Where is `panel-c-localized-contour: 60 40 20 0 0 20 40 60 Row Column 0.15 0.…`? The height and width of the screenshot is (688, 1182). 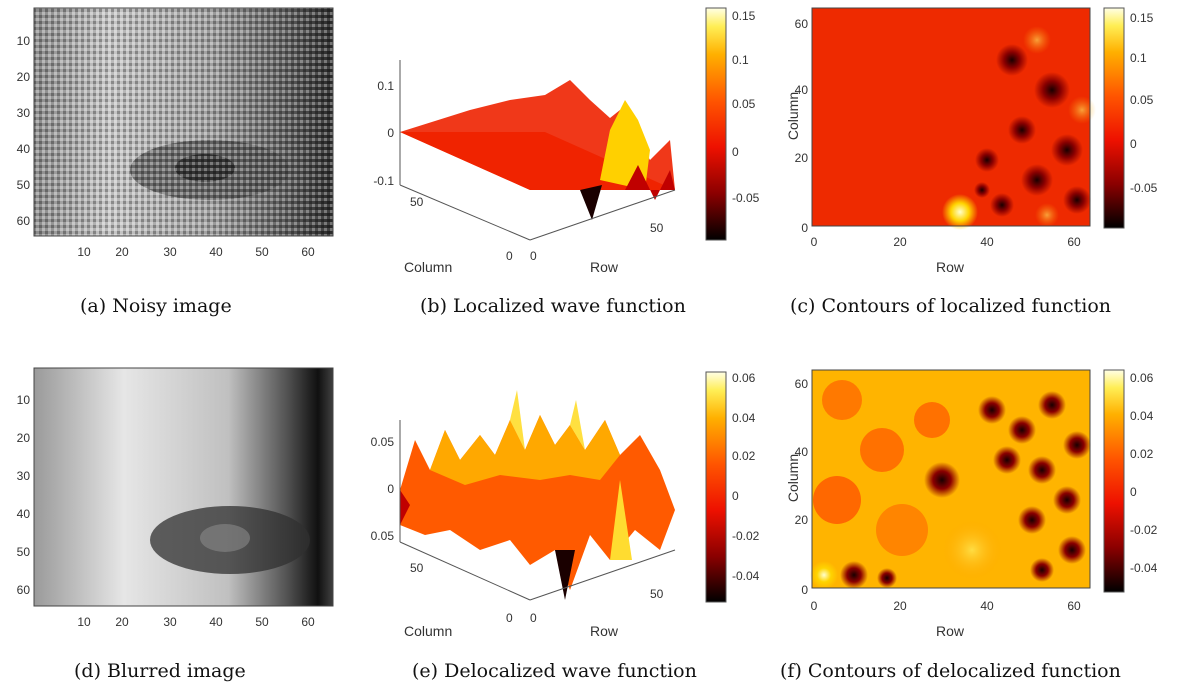 panel-c-localized-contour: 60 40 20 0 0 20 40 60 Row Column 0.15 0.… is located at coordinates (982, 145).